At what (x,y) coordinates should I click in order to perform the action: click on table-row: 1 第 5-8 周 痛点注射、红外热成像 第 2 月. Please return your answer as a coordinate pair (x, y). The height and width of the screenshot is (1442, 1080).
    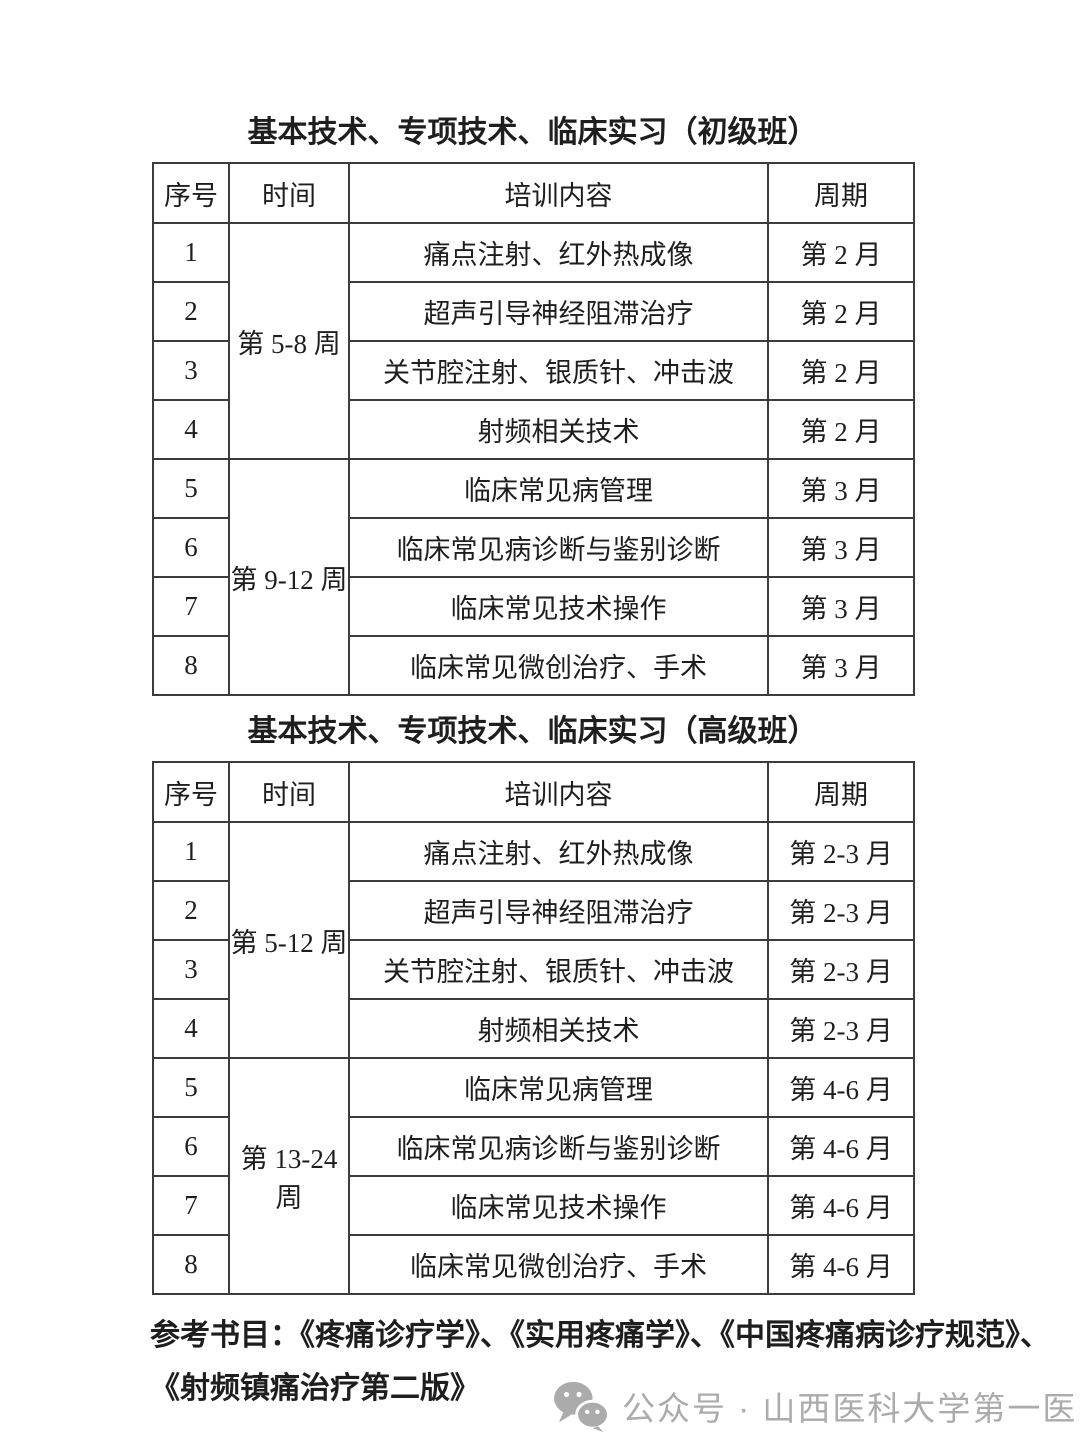
    Looking at the image, I should click on (533, 341).